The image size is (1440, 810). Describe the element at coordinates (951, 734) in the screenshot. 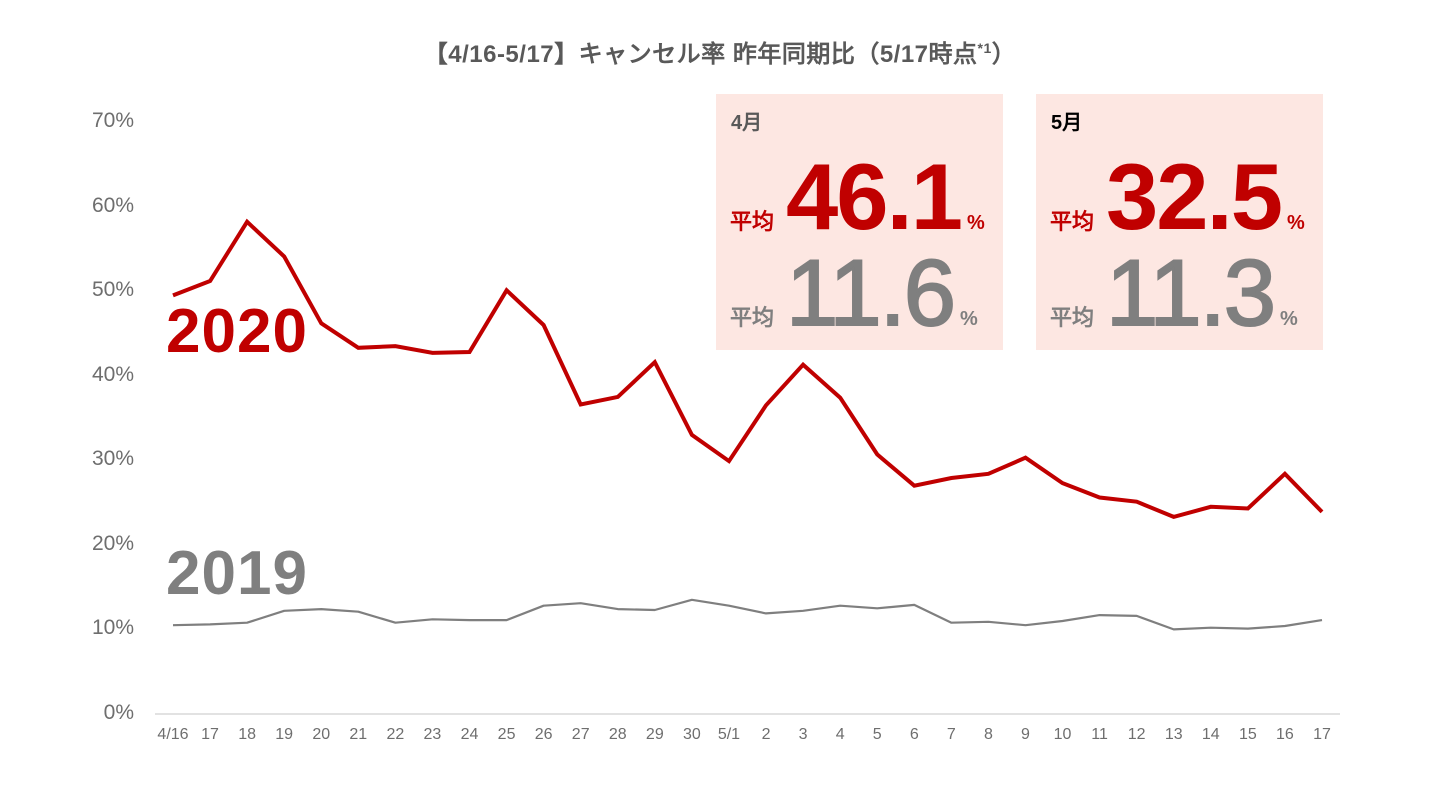

I see `x-tick-label: 7` at that location.